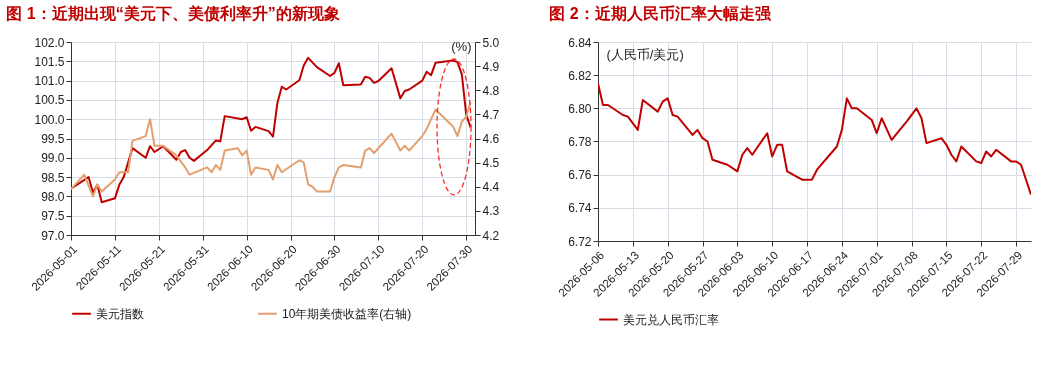 The width and height of the screenshot is (1061, 378). I want to click on y2-tick-label: 4.3, so click(491, 211).